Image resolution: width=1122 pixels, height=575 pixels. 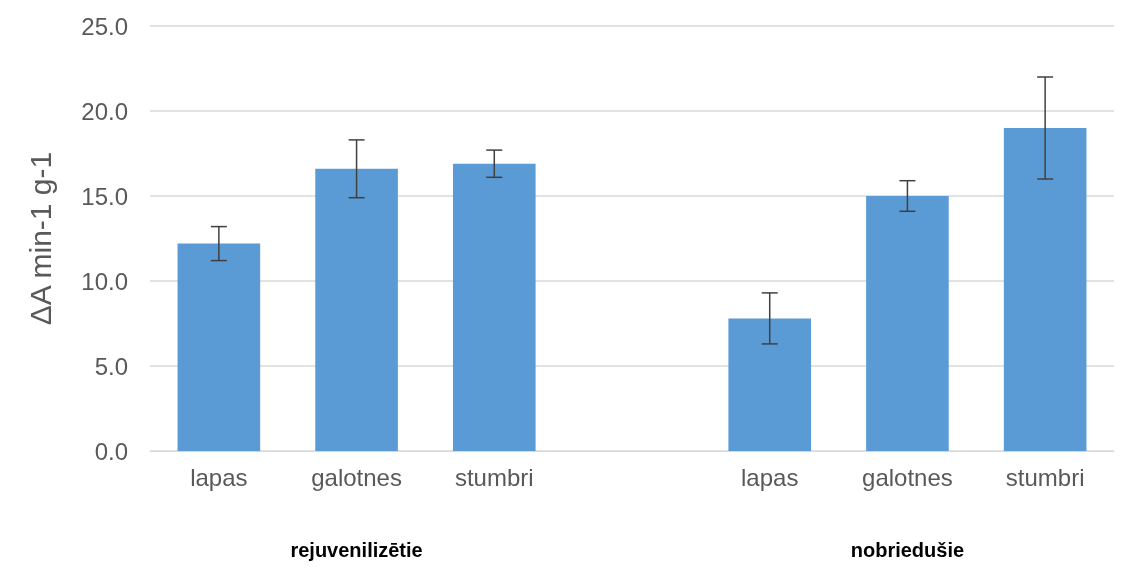 I want to click on y-tick-label: 0.0, so click(x=111, y=451).